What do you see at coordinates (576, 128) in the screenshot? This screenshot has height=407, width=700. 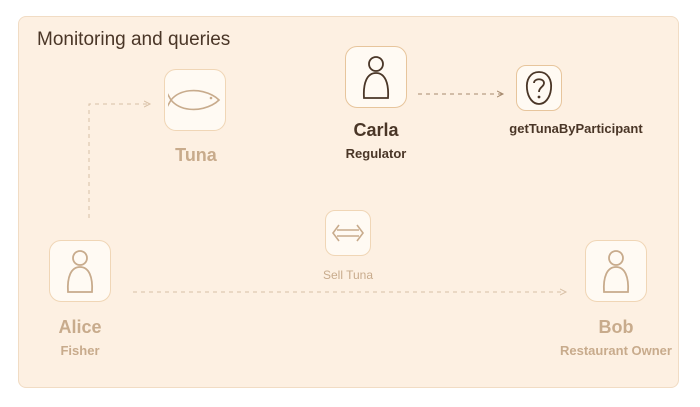 I see `query-label: getTunaByParticipant` at bounding box center [576, 128].